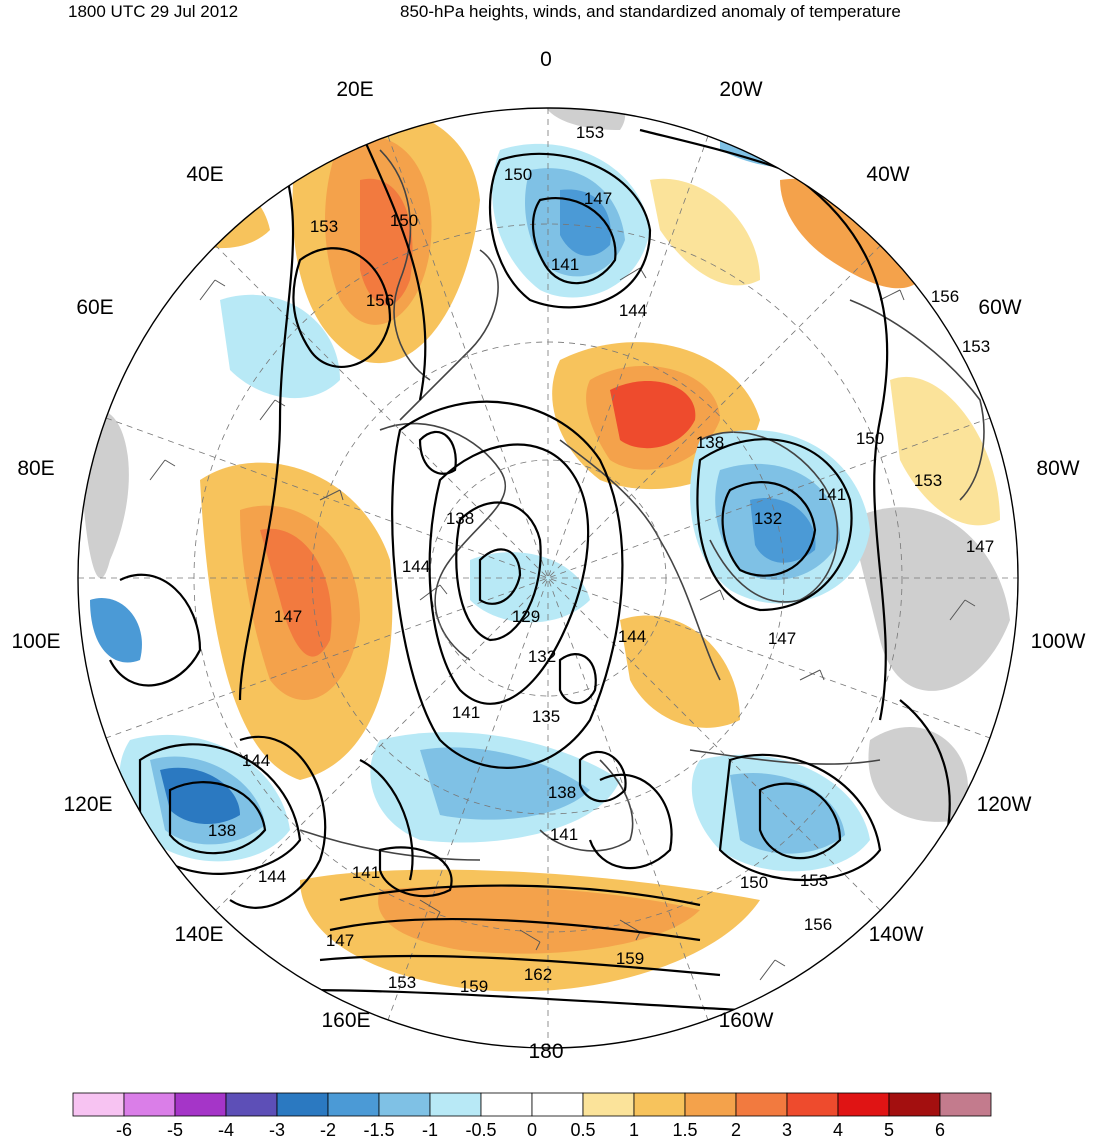 This screenshot has width=1099, height=1141. What do you see at coordinates (736, 1130) in the screenshot?
I see `colorbar-tick-label: 2` at bounding box center [736, 1130].